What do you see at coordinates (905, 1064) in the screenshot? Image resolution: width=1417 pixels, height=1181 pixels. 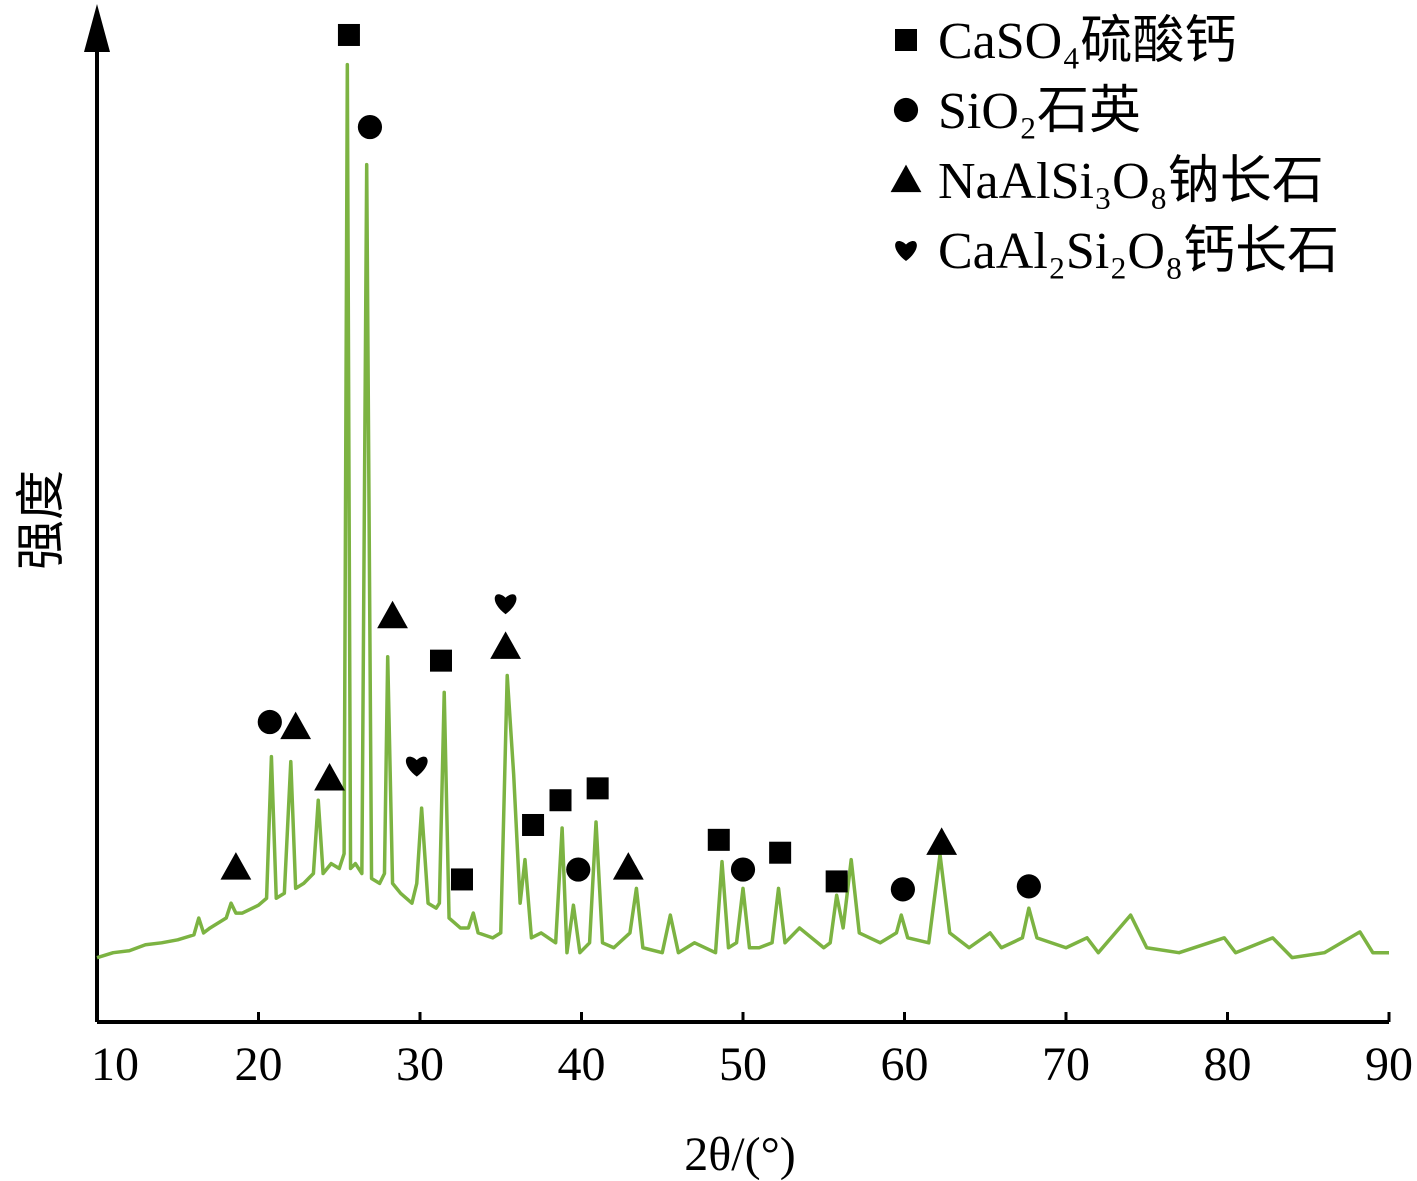 I see `x-tick-label: 60` at bounding box center [905, 1064].